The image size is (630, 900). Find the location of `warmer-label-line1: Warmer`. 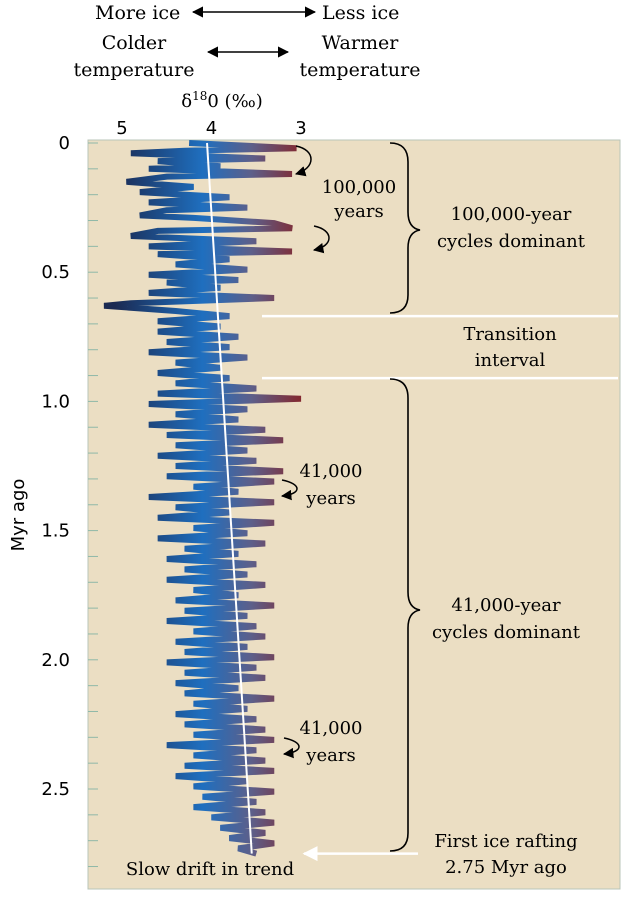

warmer-label-line1: Warmer is located at coordinates (361, 43).